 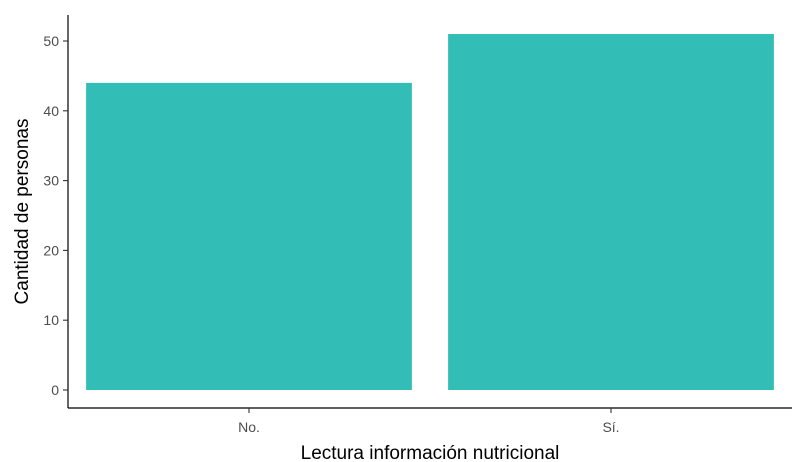 What do you see at coordinates (51, 181) in the screenshot?
I see `y-tick-label: 30` at bounding box center [51, 181].